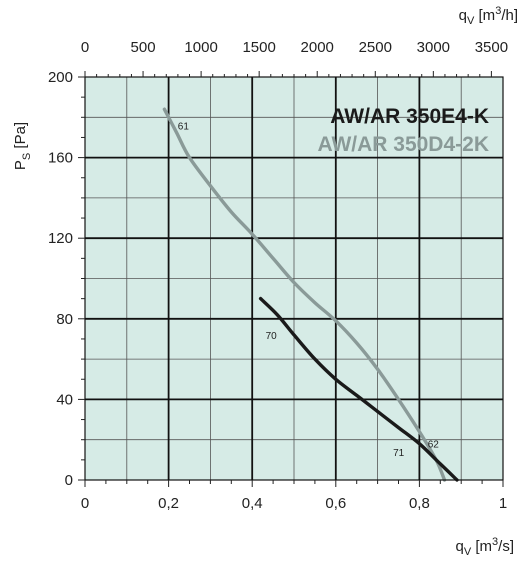  What do you see at coordinates (433, 47) in the screenshot?
I see `x-top-tick-label: 3000` at bounding box center [433, 47].